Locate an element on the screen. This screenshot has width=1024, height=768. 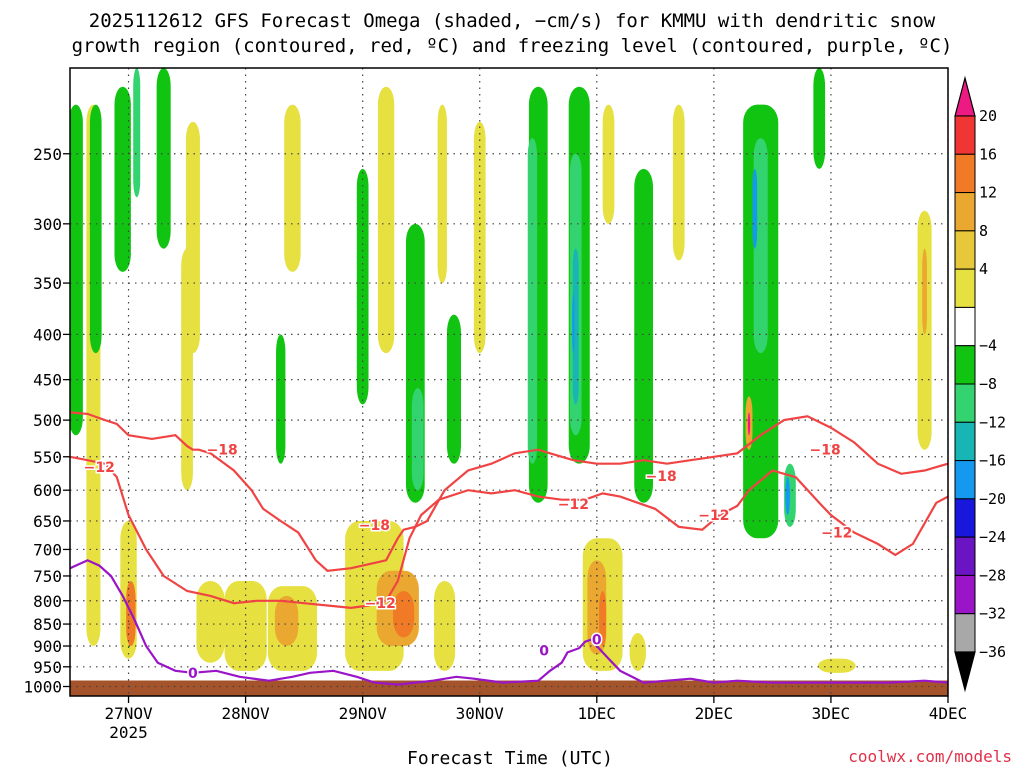
colorbar-bottom-arrow is located at coordinates (965, 672).